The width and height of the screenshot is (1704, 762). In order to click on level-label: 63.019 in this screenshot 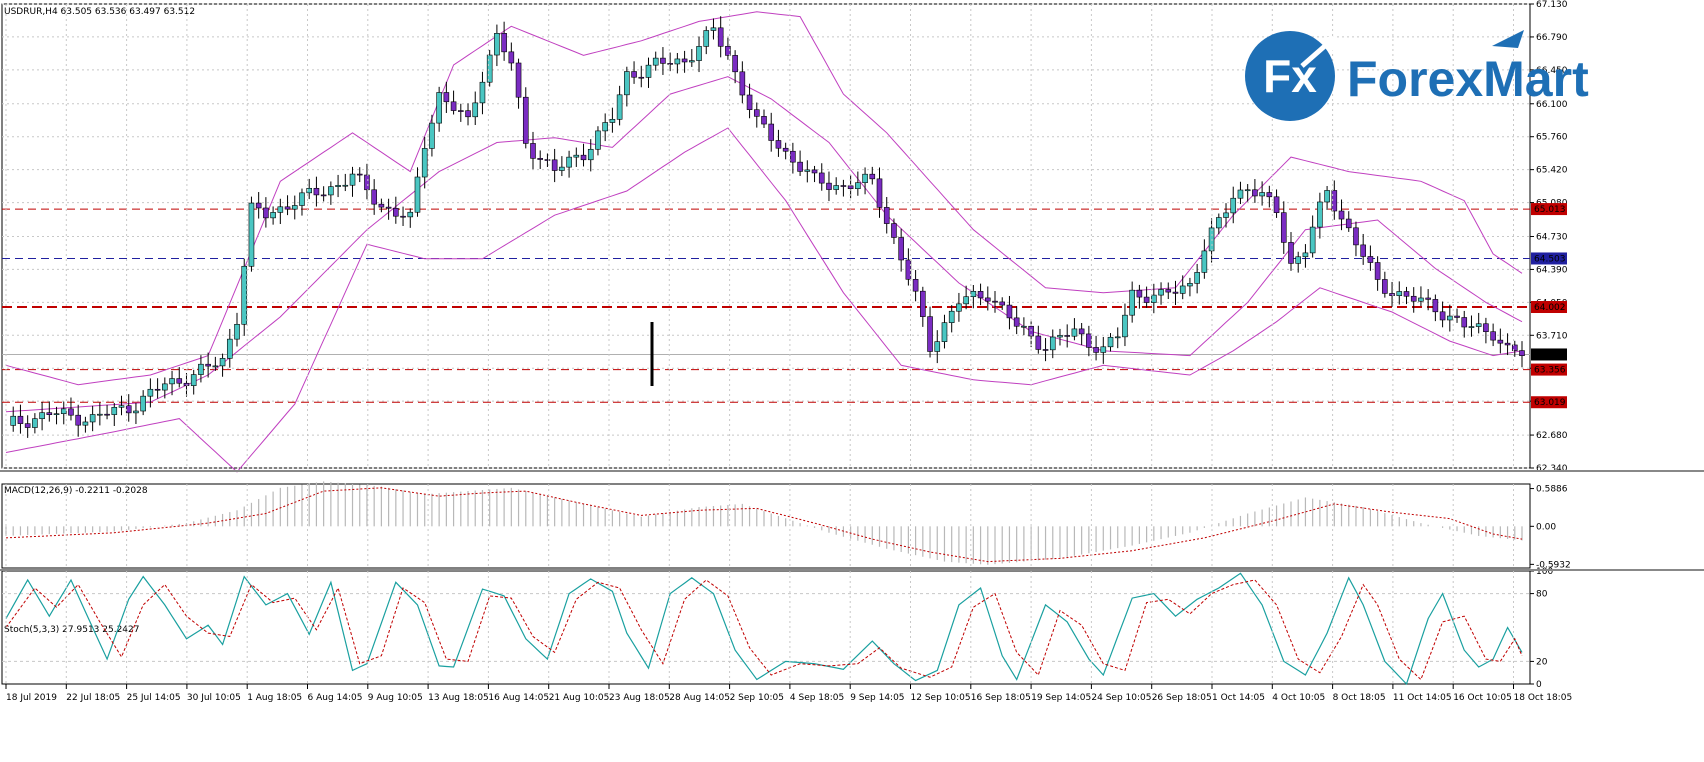, I will do `click(1550, 403)`.